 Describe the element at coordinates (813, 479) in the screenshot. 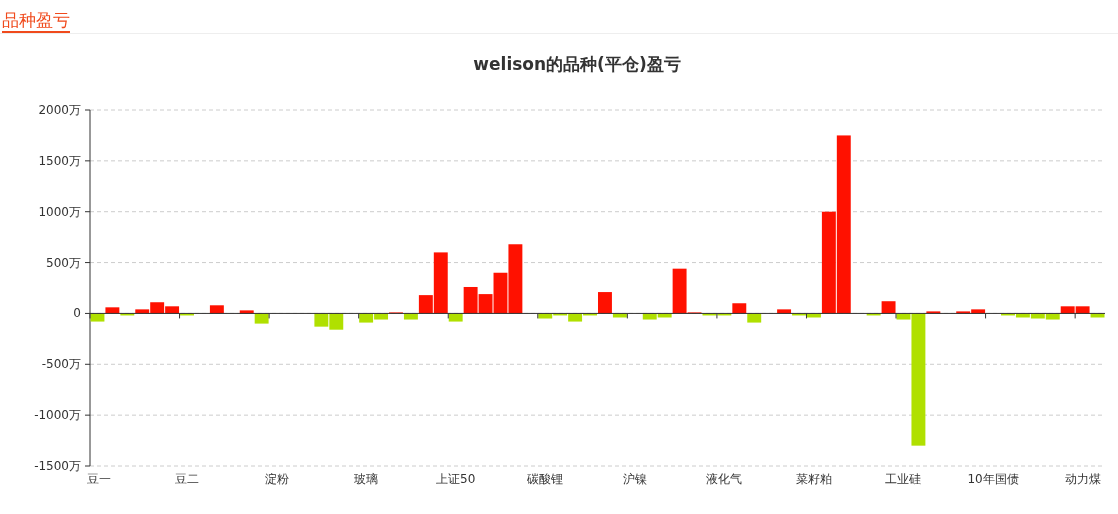

I see `x-tick-label: 菜籽粕` at that location.